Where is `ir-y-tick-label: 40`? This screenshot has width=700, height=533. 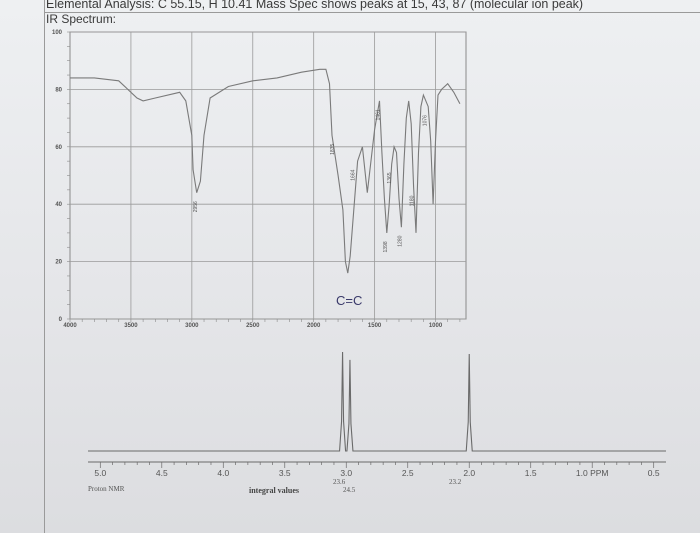 ir-y-tick-label: 40 is located at coordinates (58, 205).